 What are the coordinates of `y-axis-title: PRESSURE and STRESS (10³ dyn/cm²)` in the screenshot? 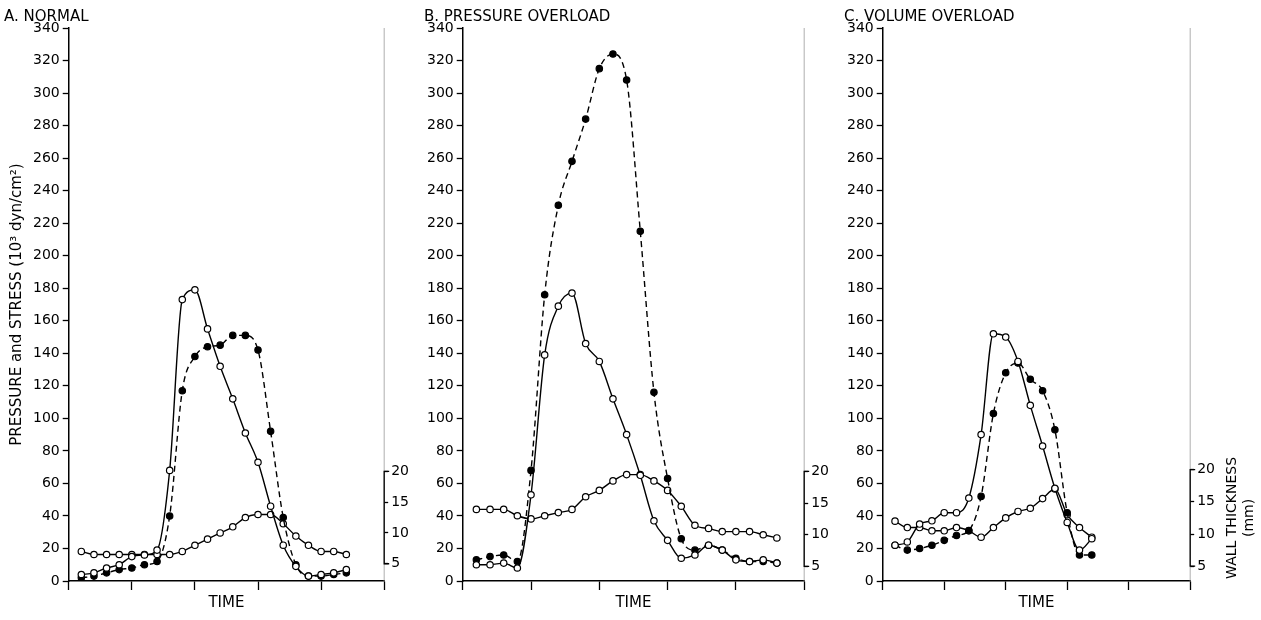 It's located at (15, 304).